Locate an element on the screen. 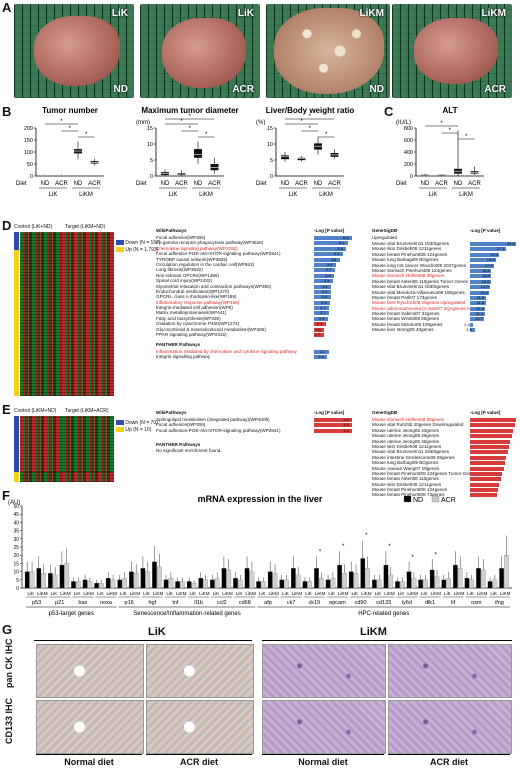 The image size is (520, 774). group-label-lik: LiK is located at coordinates (157, 632).